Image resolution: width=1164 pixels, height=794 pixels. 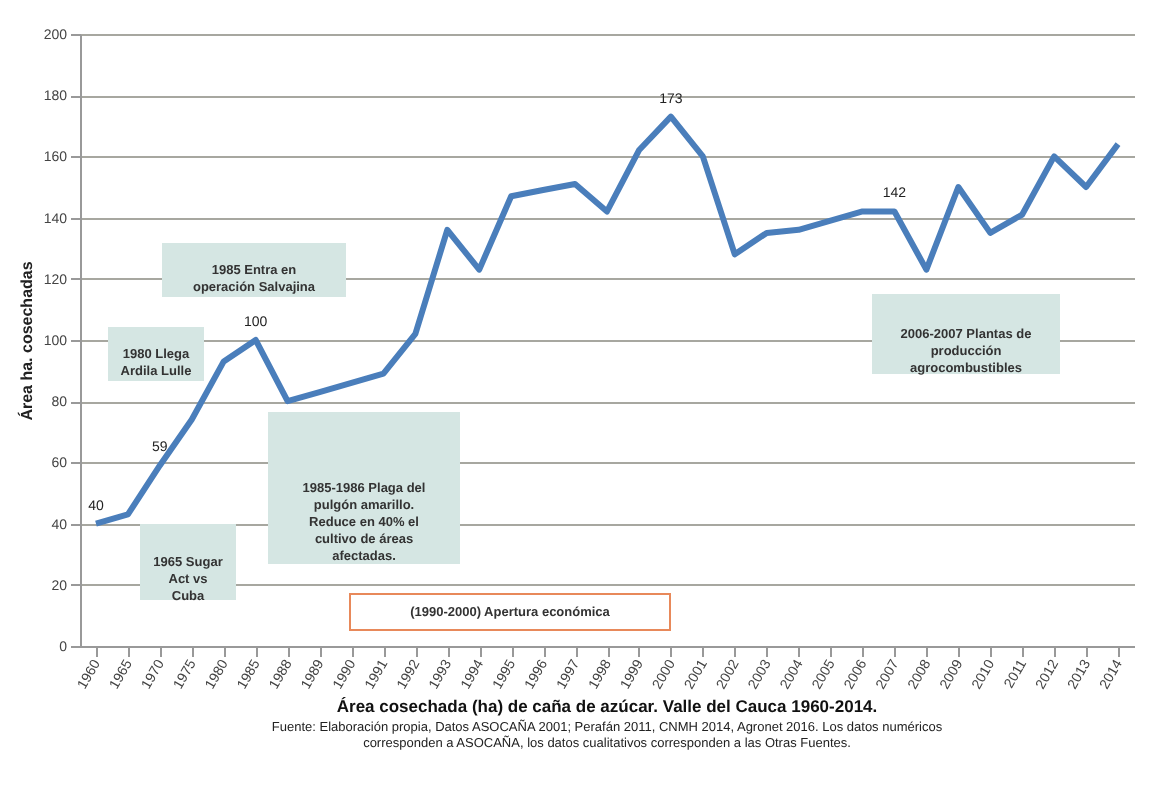 What do you see at coordinates (25, 340) in the screenshot?
I see `y-axis-title: Área ha. cosechadas` at bounding box center [25, 340].